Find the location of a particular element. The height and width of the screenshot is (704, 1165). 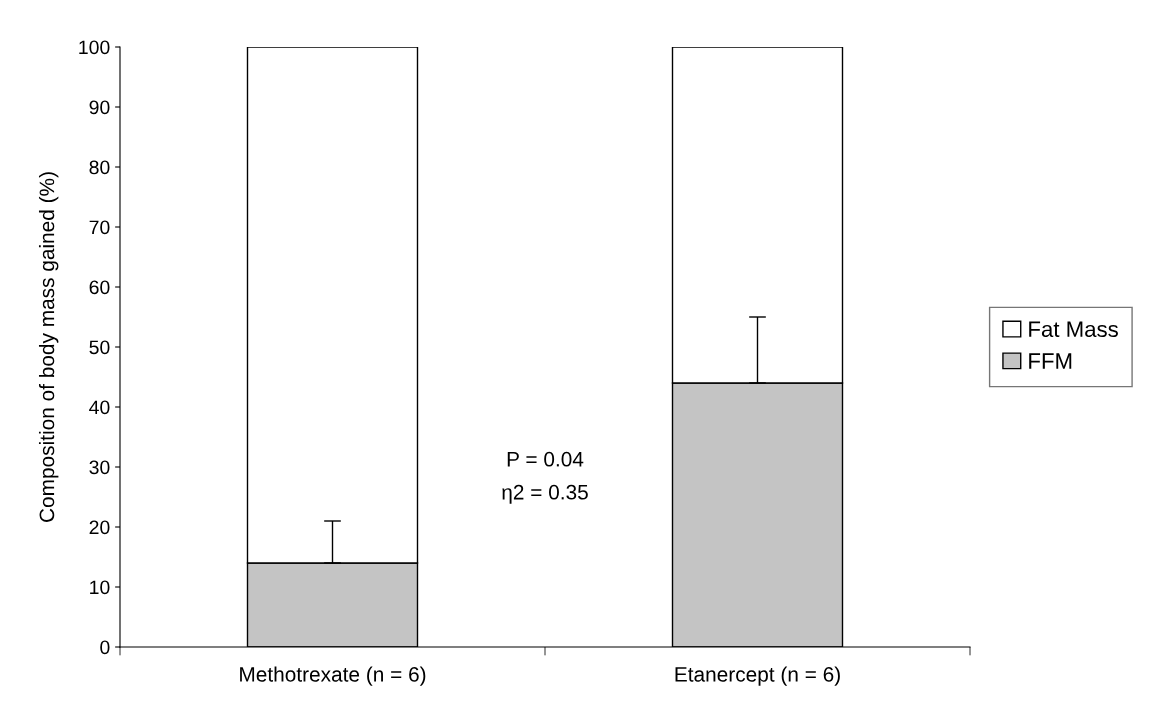

y-tick-label: 0 is located at coordinates (105, 647).